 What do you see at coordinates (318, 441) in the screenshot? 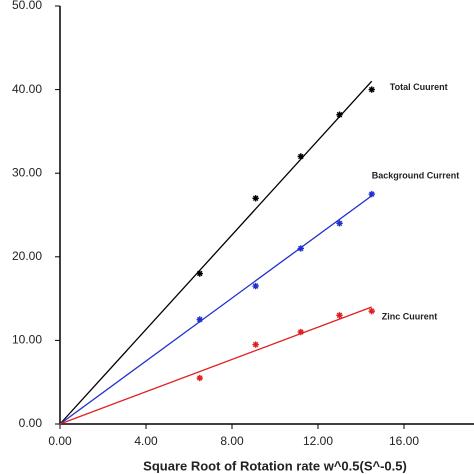
I see `x-tick-label: 12.00` at bounding box center [318, 441].